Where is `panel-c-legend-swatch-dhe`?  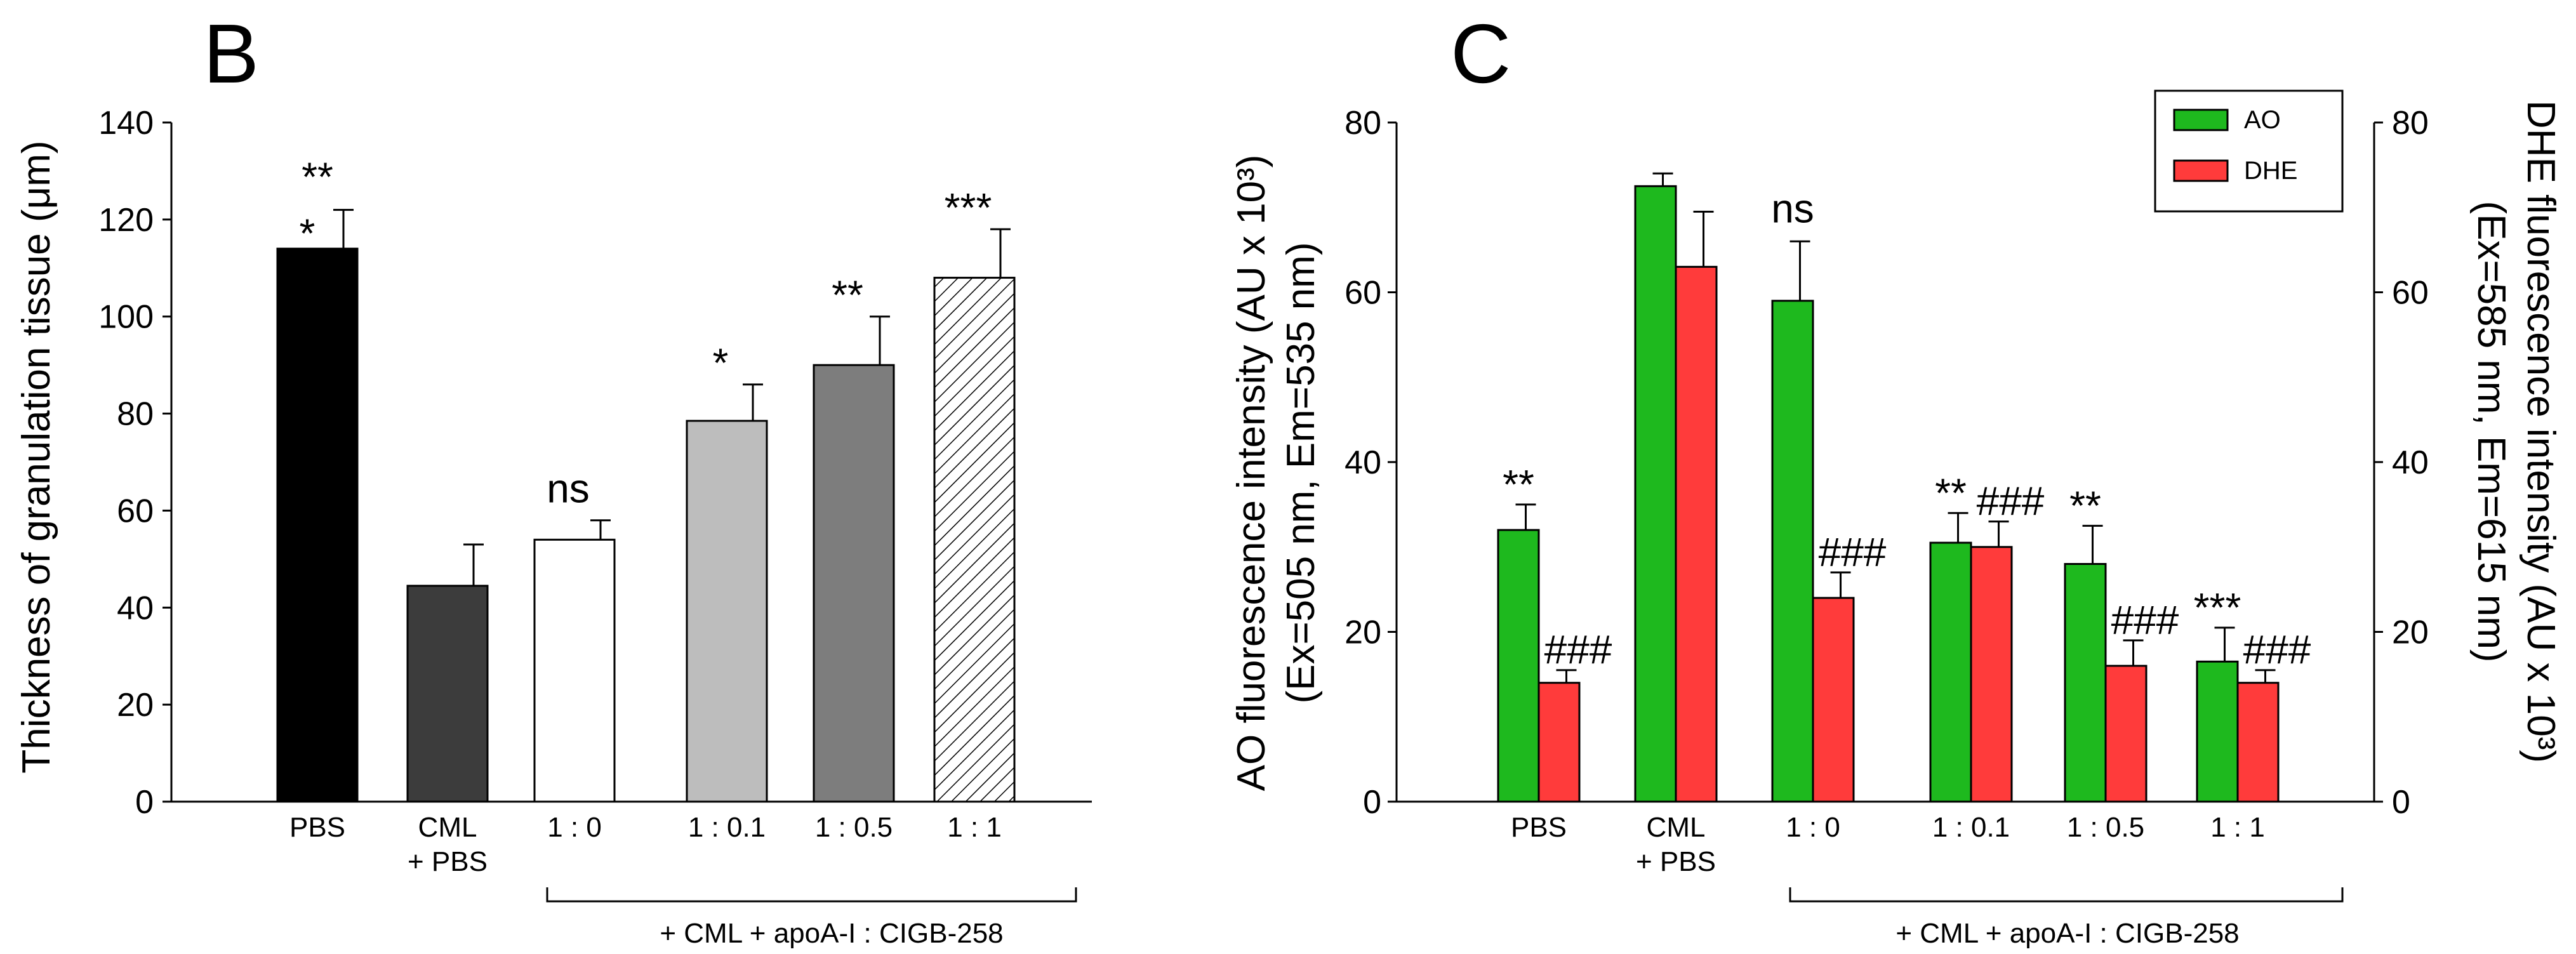
panel-c-legend-swatch-dhe is located at coordinates (2201, 170).